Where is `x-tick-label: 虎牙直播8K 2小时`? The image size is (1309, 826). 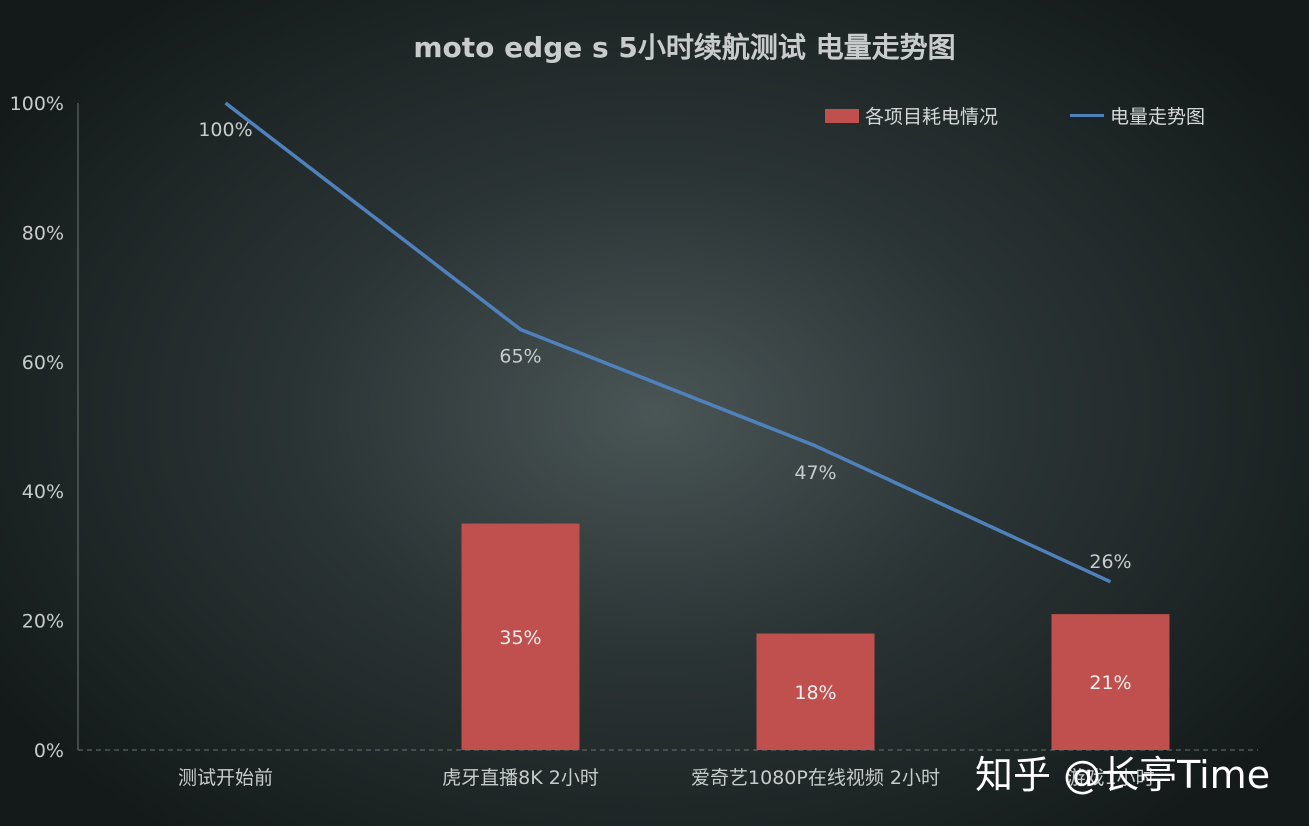 x-tick-label: 虎牙直播8K 2小时 is located at coordinates (520, 778).